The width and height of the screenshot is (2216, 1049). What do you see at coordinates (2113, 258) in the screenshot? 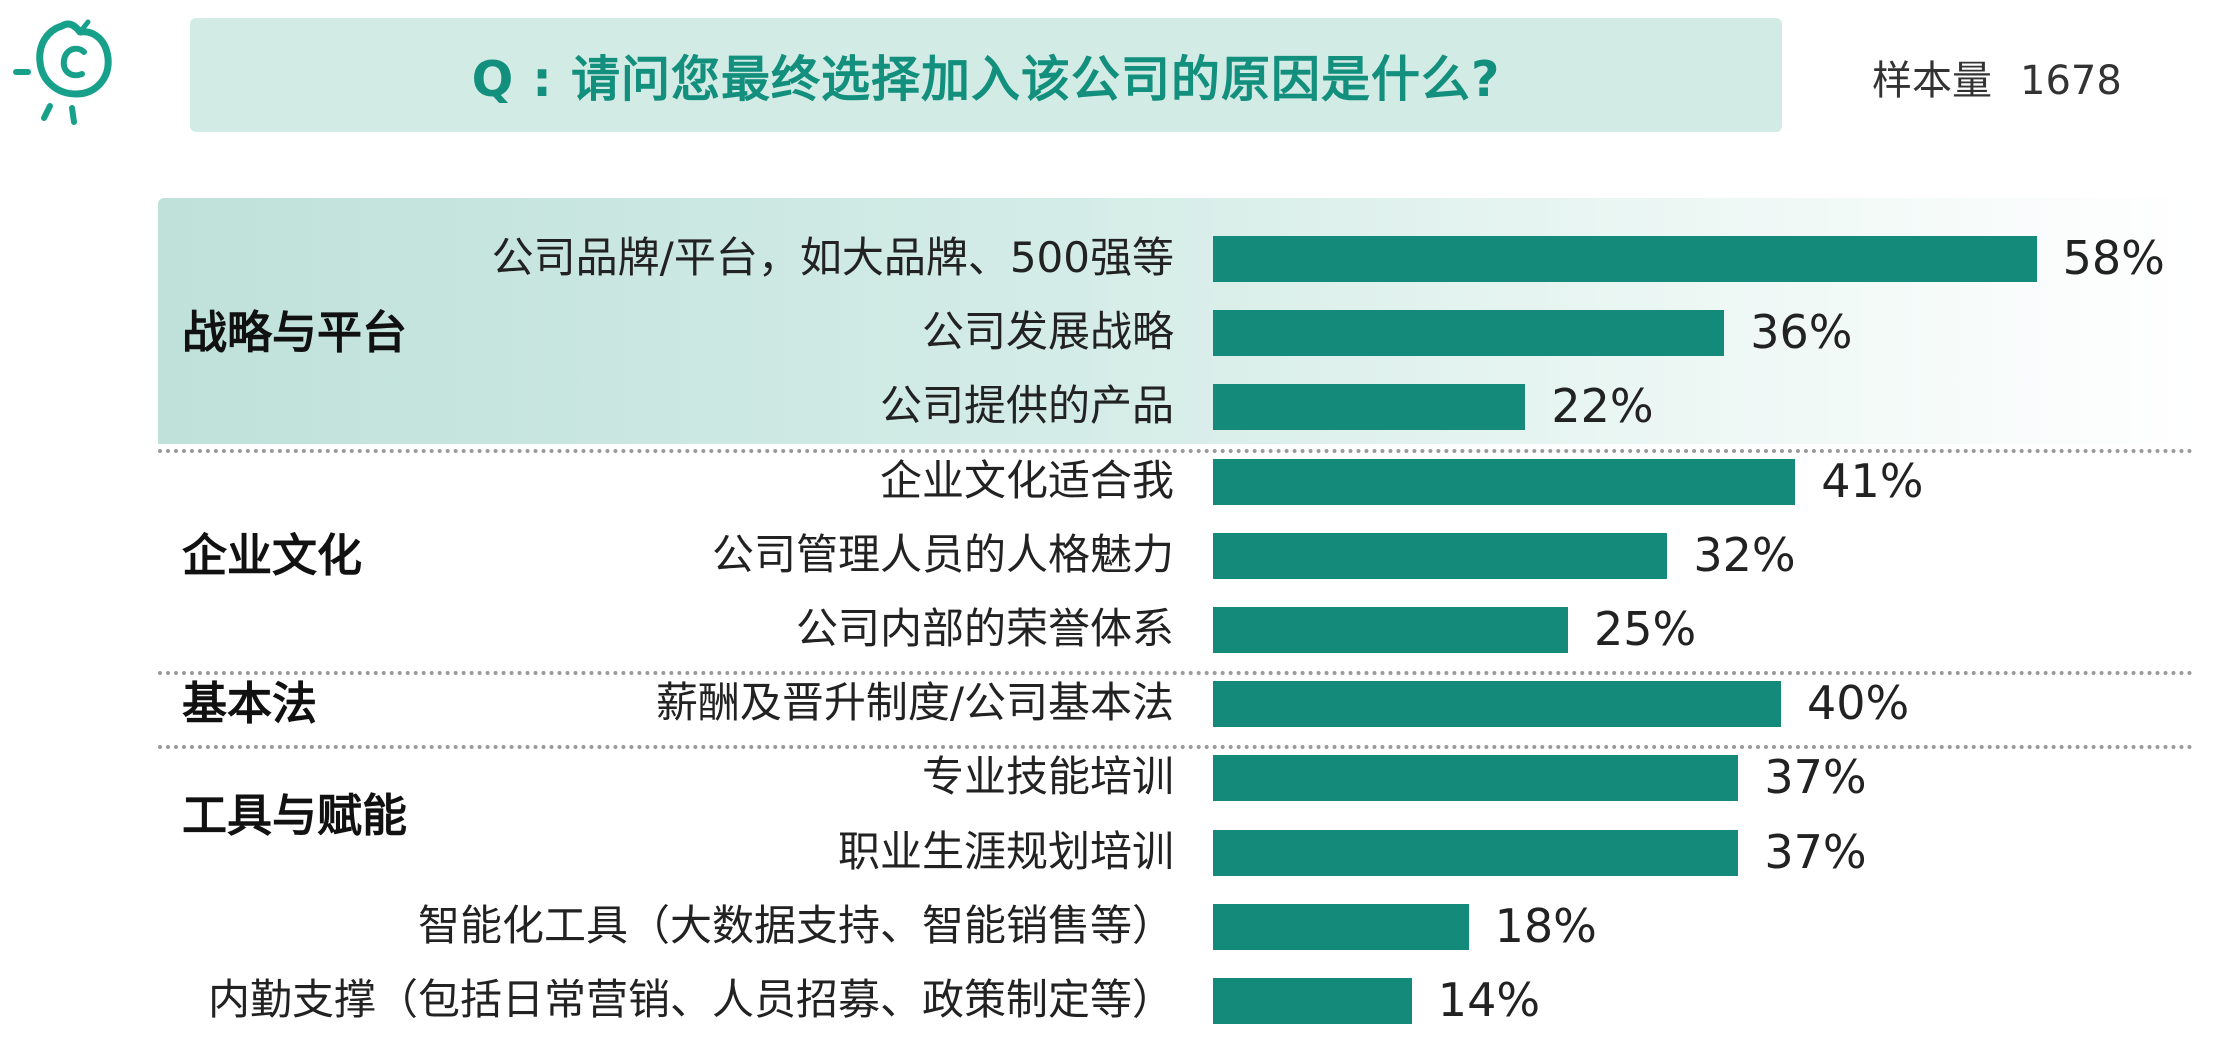
I see `value-label: 58%` at bounding box center [2113, 258].